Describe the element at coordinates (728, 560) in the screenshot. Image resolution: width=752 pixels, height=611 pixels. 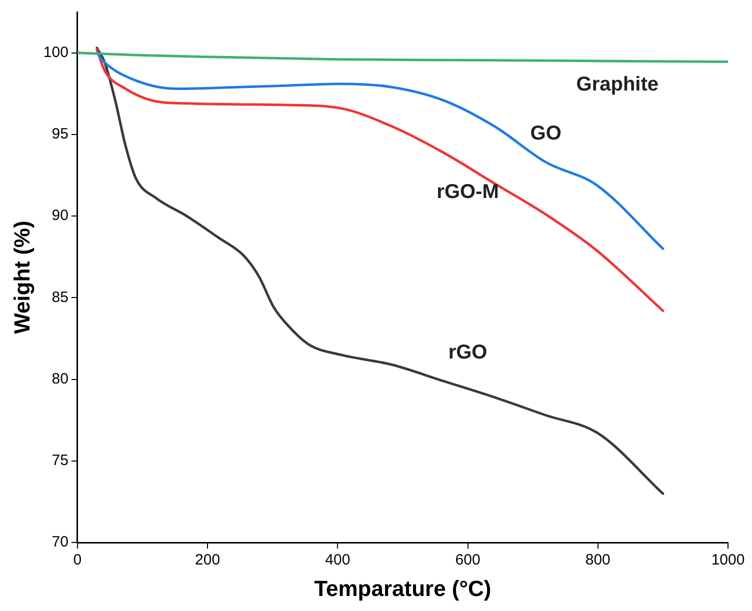
I see `x-tick-label: 1000` at that location.